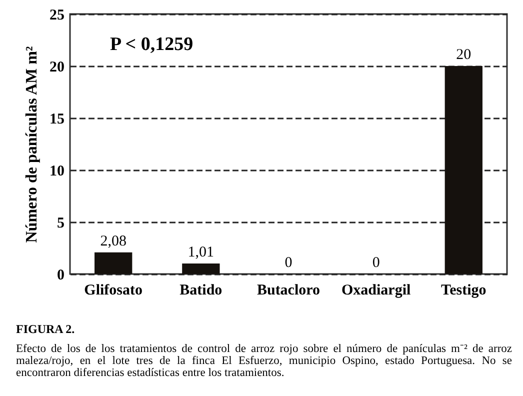 This screenshot has height=396, width=523. I want to click on data-label: 1,01, so click(201, 252).